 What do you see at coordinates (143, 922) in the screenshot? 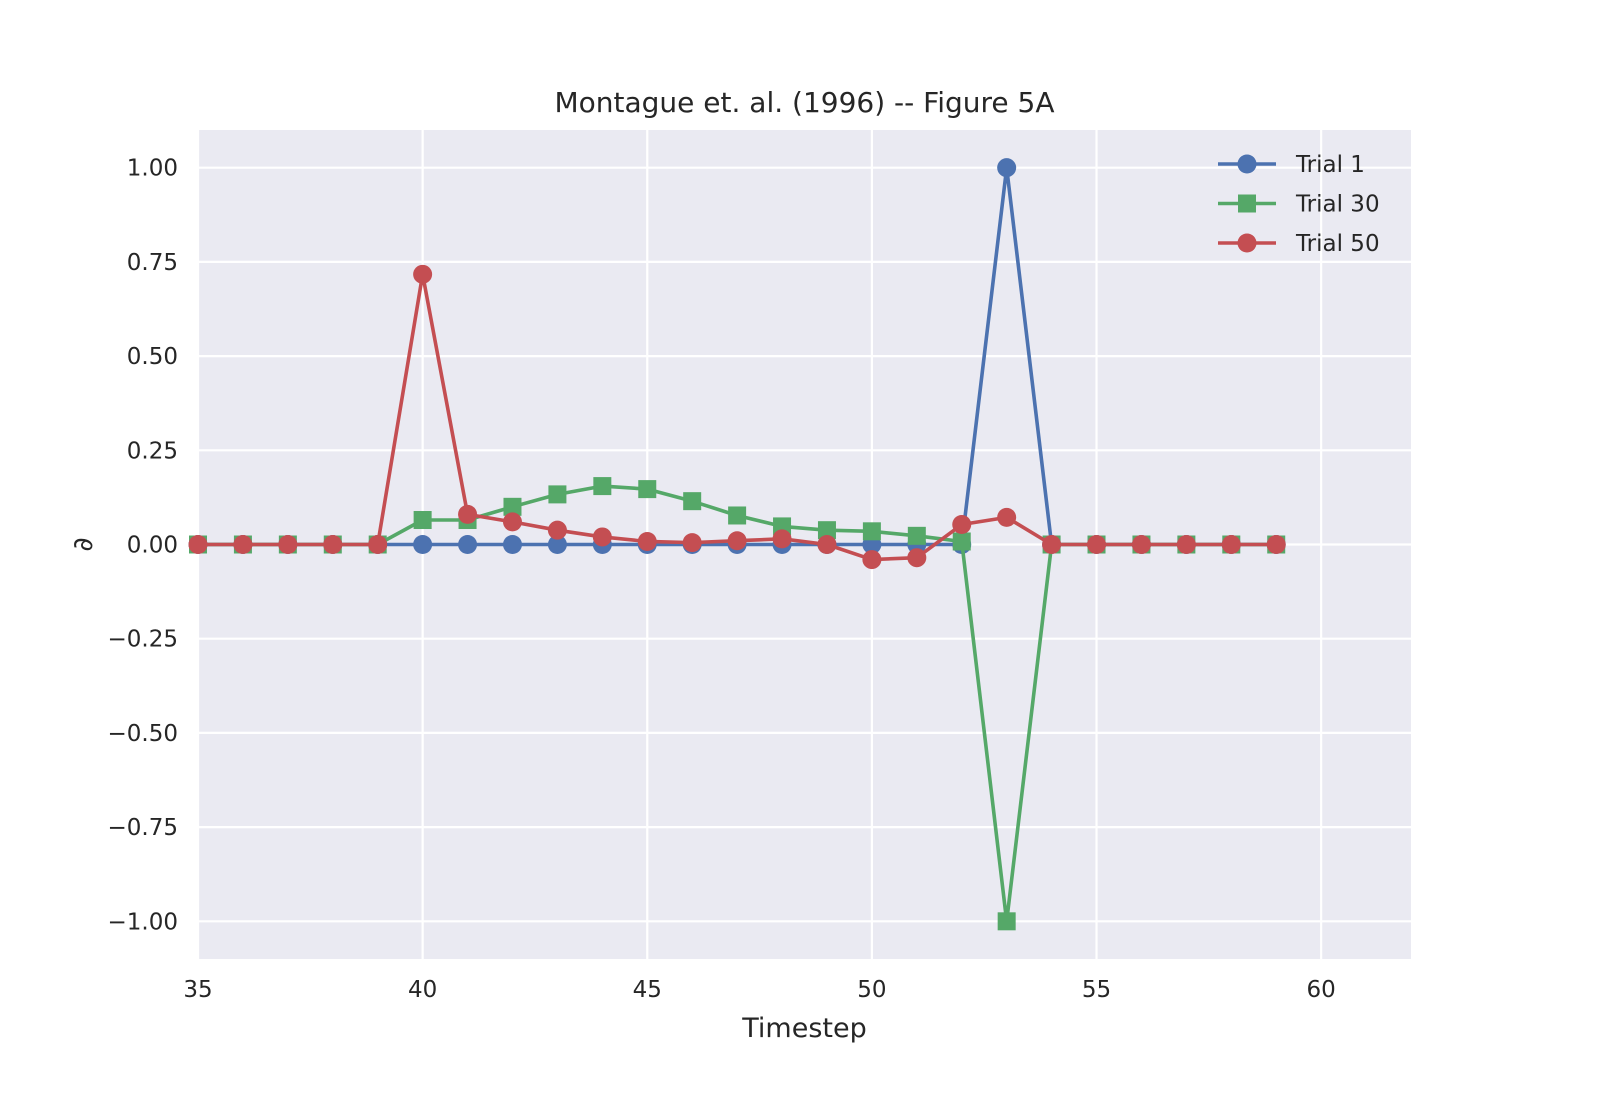
I see `y-tick-label: −1.00` at bounding box center [143, 922].